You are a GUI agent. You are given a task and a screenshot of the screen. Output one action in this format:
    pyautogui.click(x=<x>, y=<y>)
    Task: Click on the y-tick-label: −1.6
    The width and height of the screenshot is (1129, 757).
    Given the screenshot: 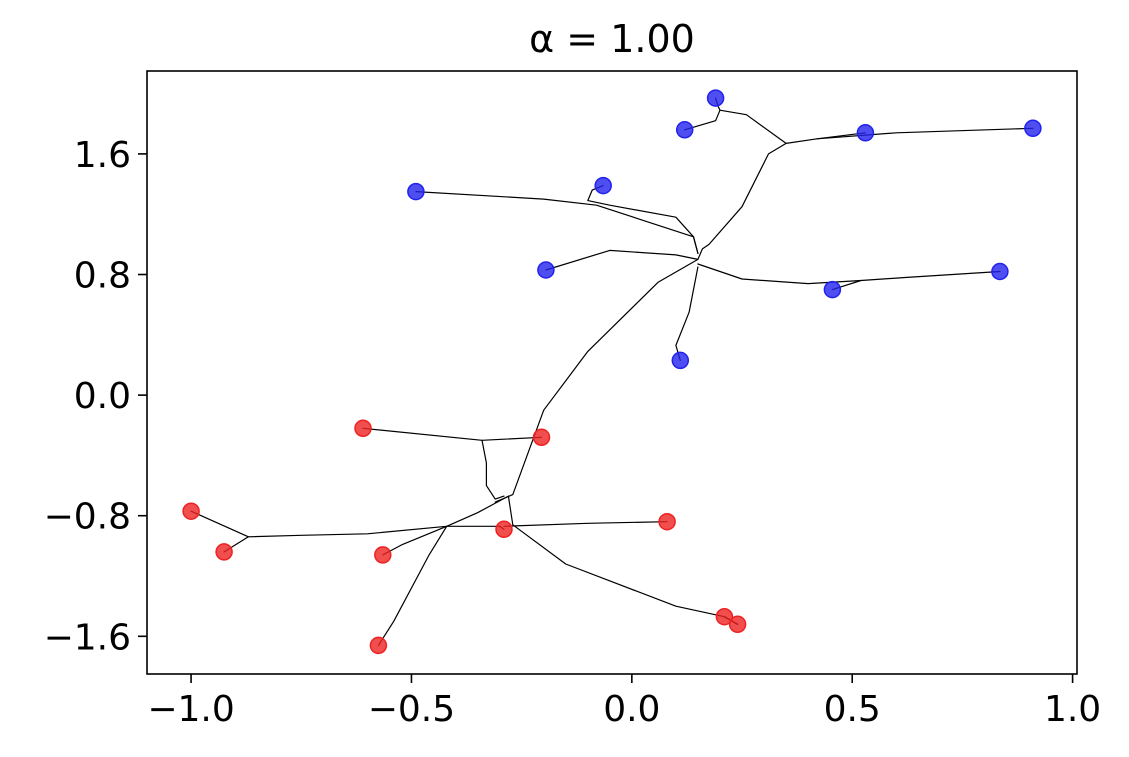 What is the action you would take?
    pyautogui.click(x=87, y=637)
    